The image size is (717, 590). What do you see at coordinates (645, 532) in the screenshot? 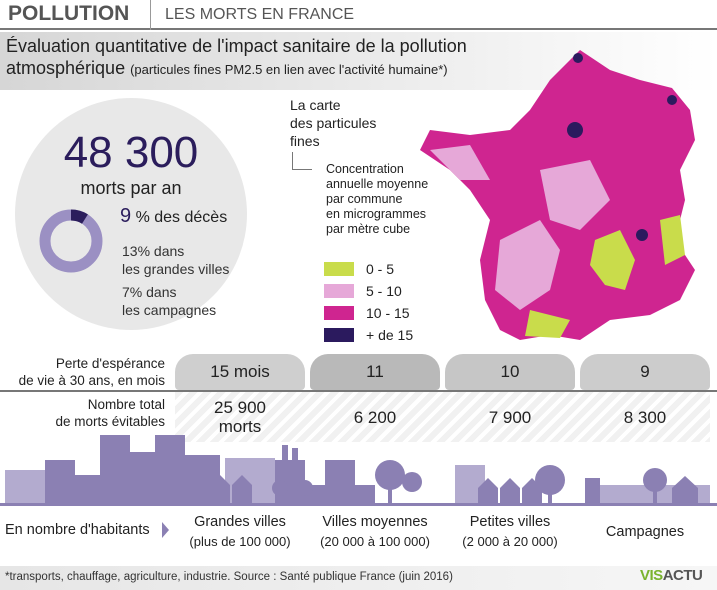
I see `category-campagnes: Campagnes` at bounding box center [645, 532].